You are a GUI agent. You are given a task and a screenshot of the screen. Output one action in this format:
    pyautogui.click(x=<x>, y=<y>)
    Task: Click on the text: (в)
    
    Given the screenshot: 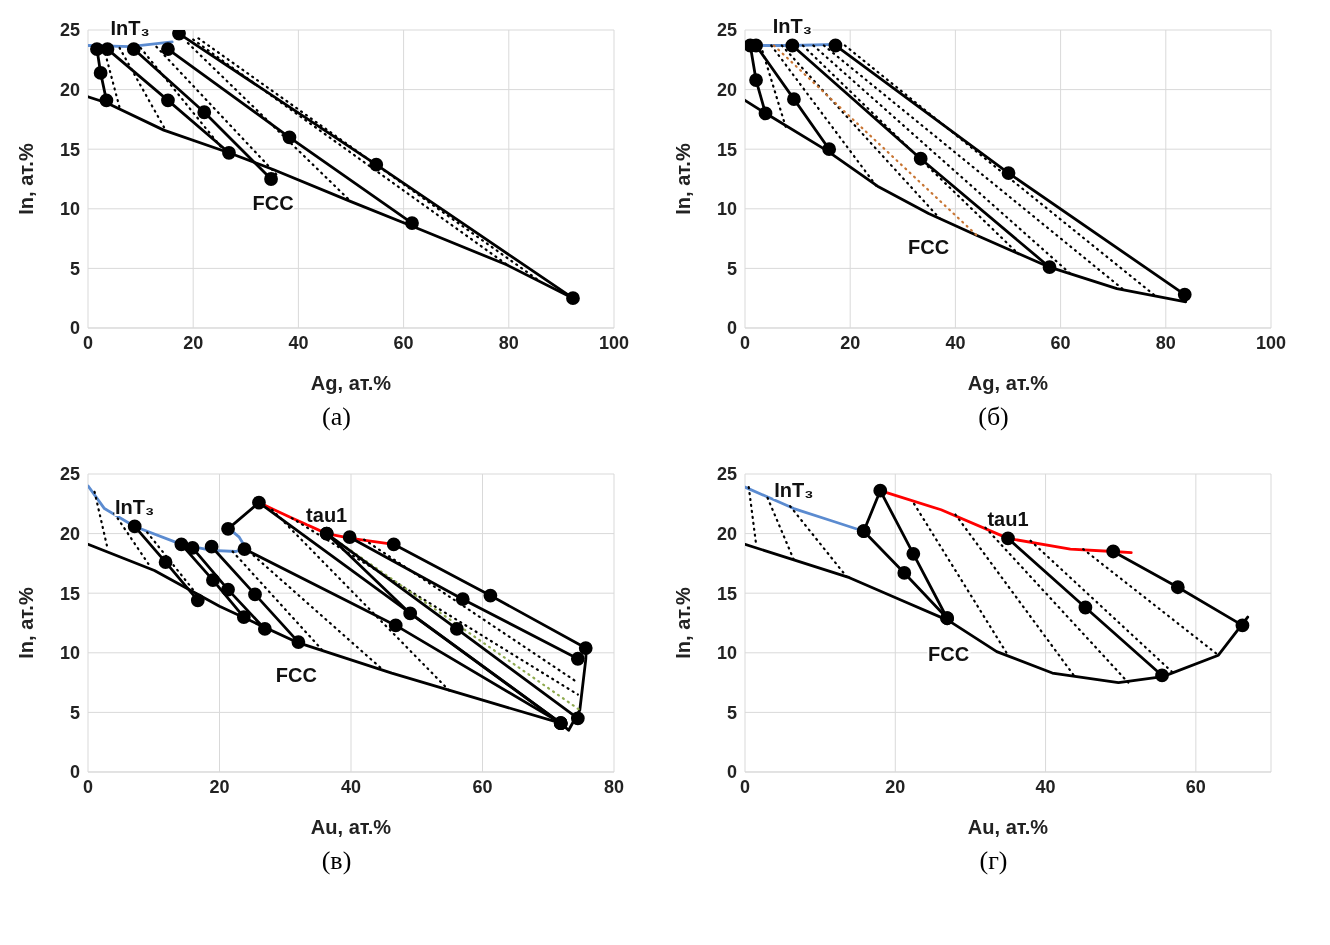 What is the action you would take?
    pyautogui.click(x=336, y=861)
    